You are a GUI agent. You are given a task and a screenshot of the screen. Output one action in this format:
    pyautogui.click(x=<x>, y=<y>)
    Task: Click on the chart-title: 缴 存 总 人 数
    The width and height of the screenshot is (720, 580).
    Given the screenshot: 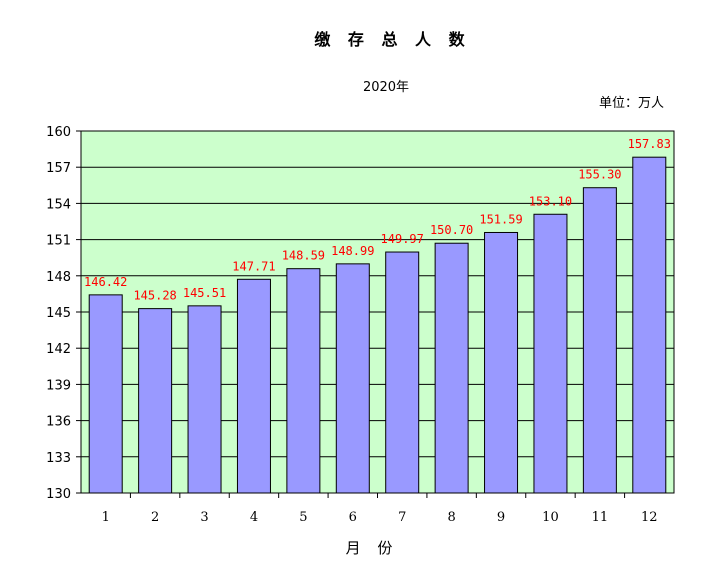 What is the action you would take?
    pyautogui.click(x=392, y=39)
    